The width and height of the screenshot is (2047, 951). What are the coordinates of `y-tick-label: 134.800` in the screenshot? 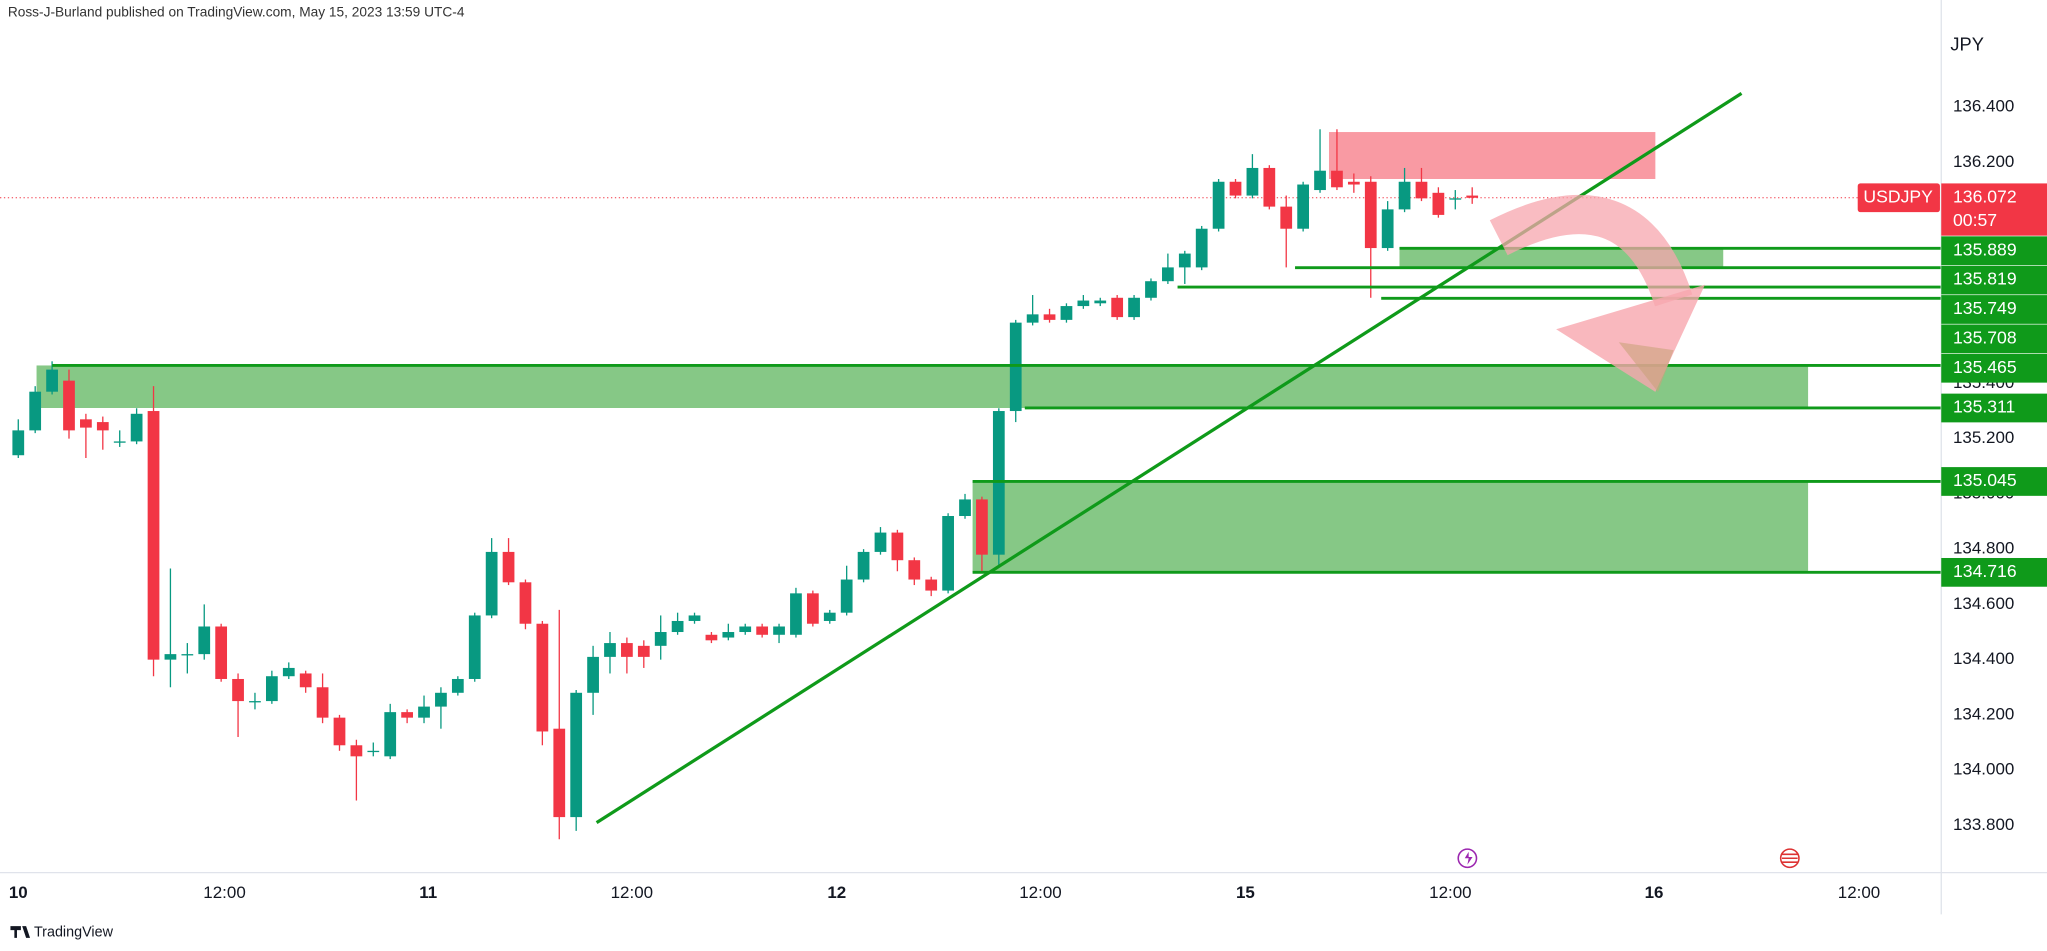 It's located at (1983, 548).